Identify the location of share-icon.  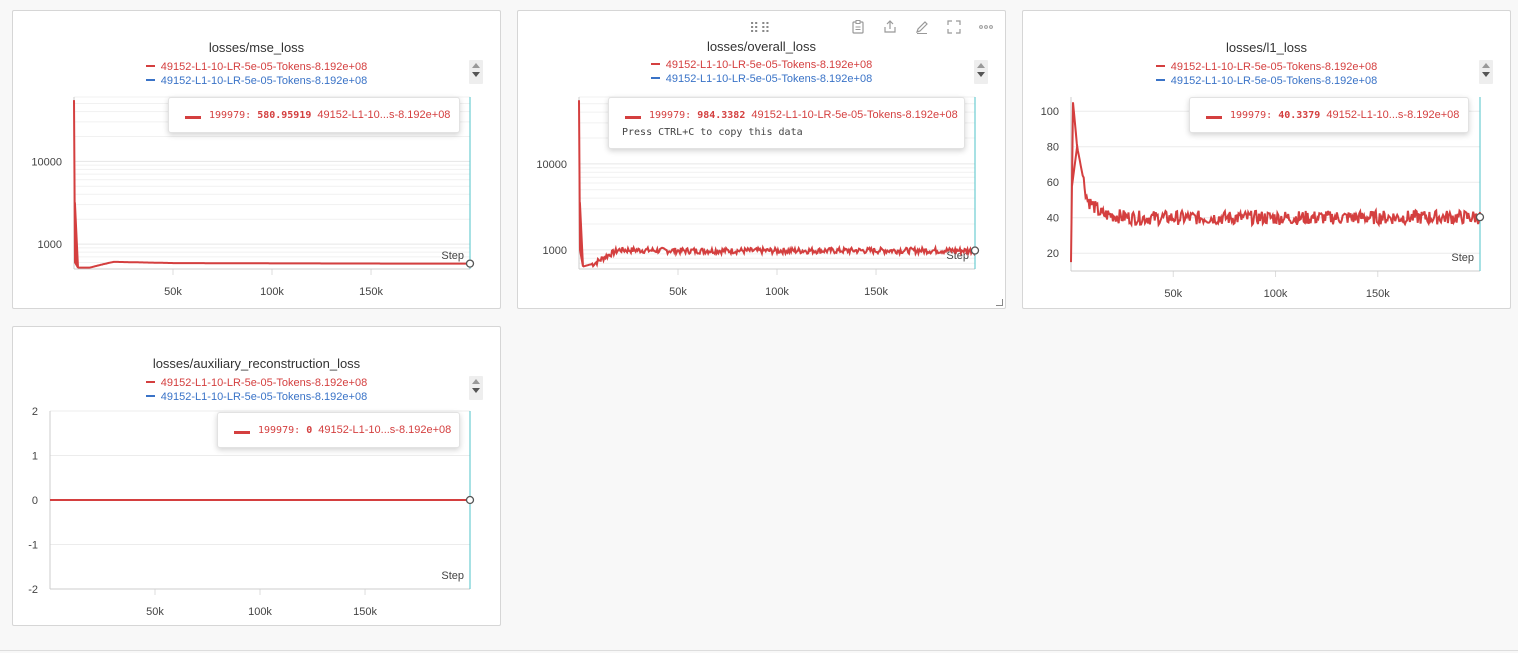
(890, 27).